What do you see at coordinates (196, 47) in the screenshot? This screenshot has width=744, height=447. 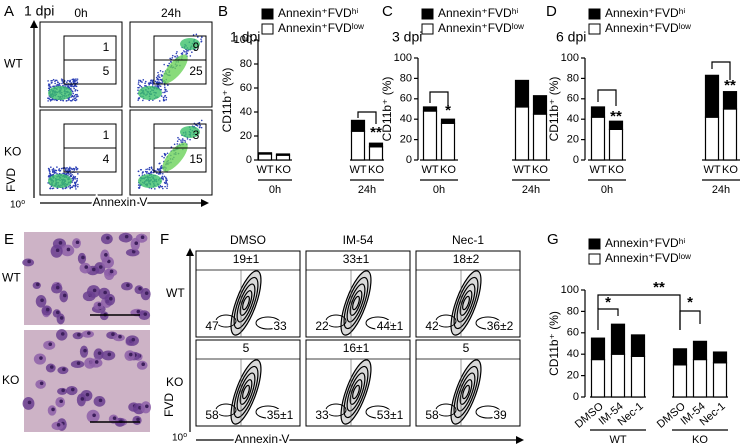 I see `gate-value: 9` at bounding box center [196, 47].